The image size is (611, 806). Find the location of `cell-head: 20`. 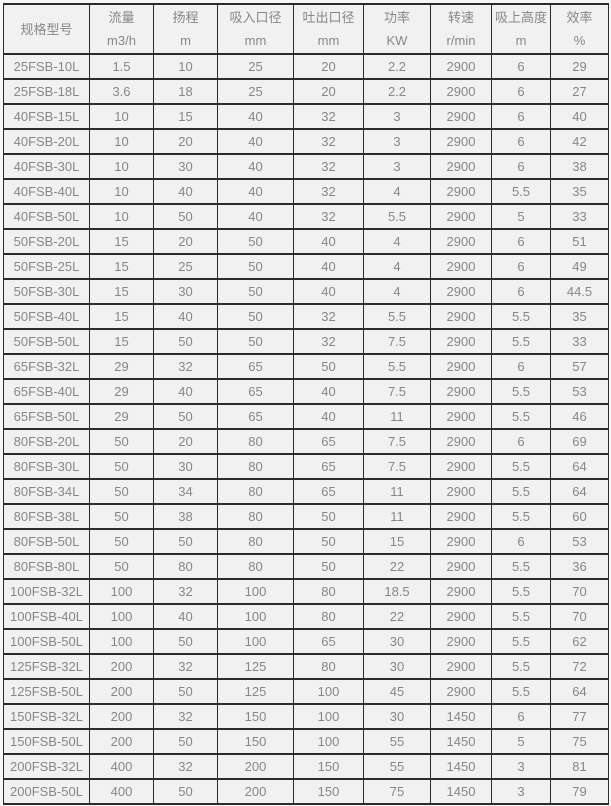

cell-head: 20 is located at coordinates (185, 241).